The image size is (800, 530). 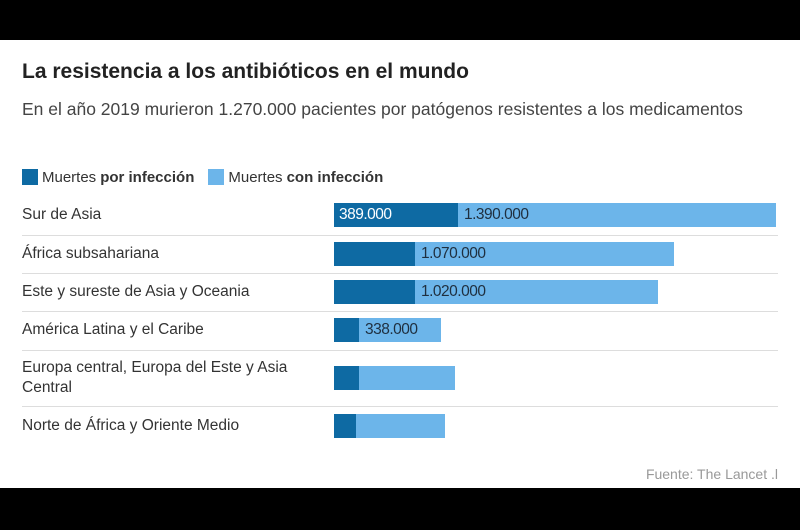 I want to click on data-label-con: 338.000, so click(x=391, y=329).